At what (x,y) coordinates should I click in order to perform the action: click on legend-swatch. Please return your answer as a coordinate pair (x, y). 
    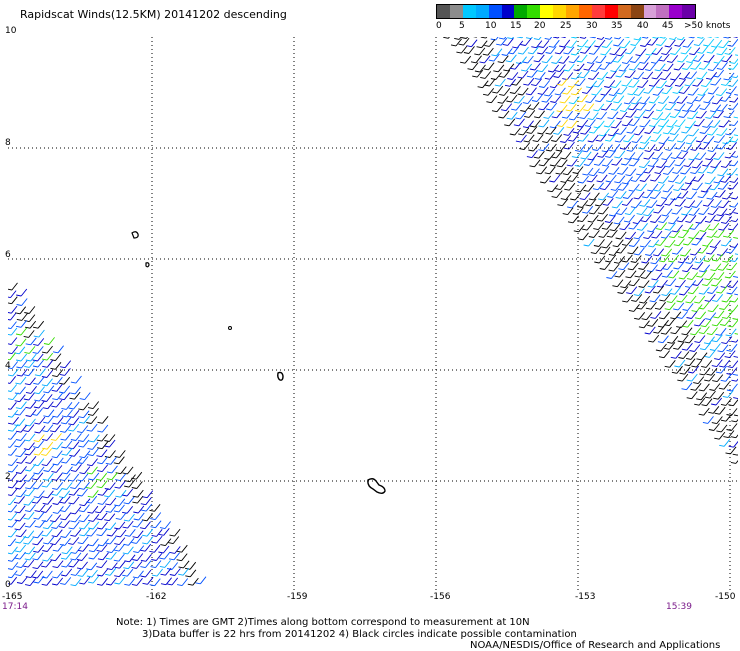
    Looking at the image, I should click on (585, 11).